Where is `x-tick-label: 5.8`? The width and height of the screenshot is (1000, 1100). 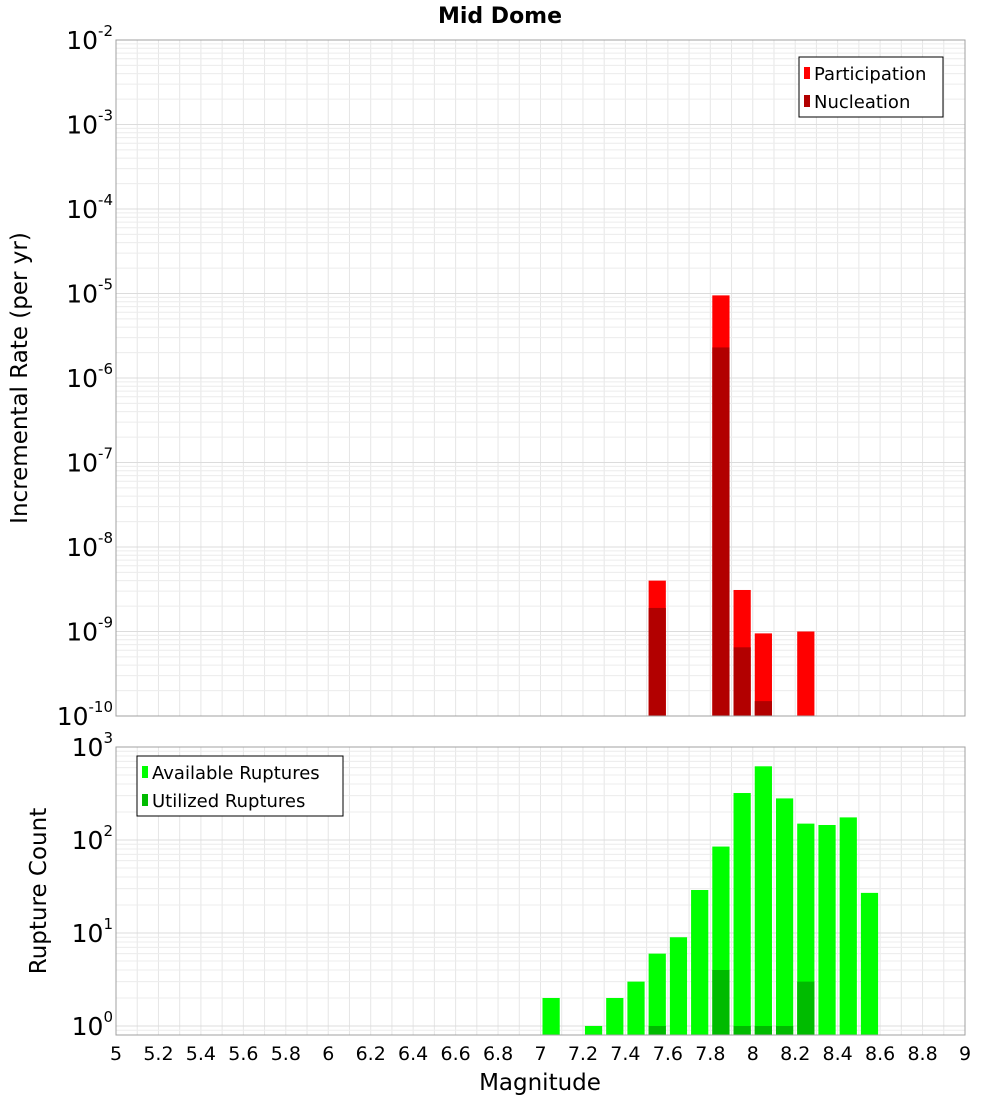 x-tick-label: 5.8 is located at coordinates (286, 1054).